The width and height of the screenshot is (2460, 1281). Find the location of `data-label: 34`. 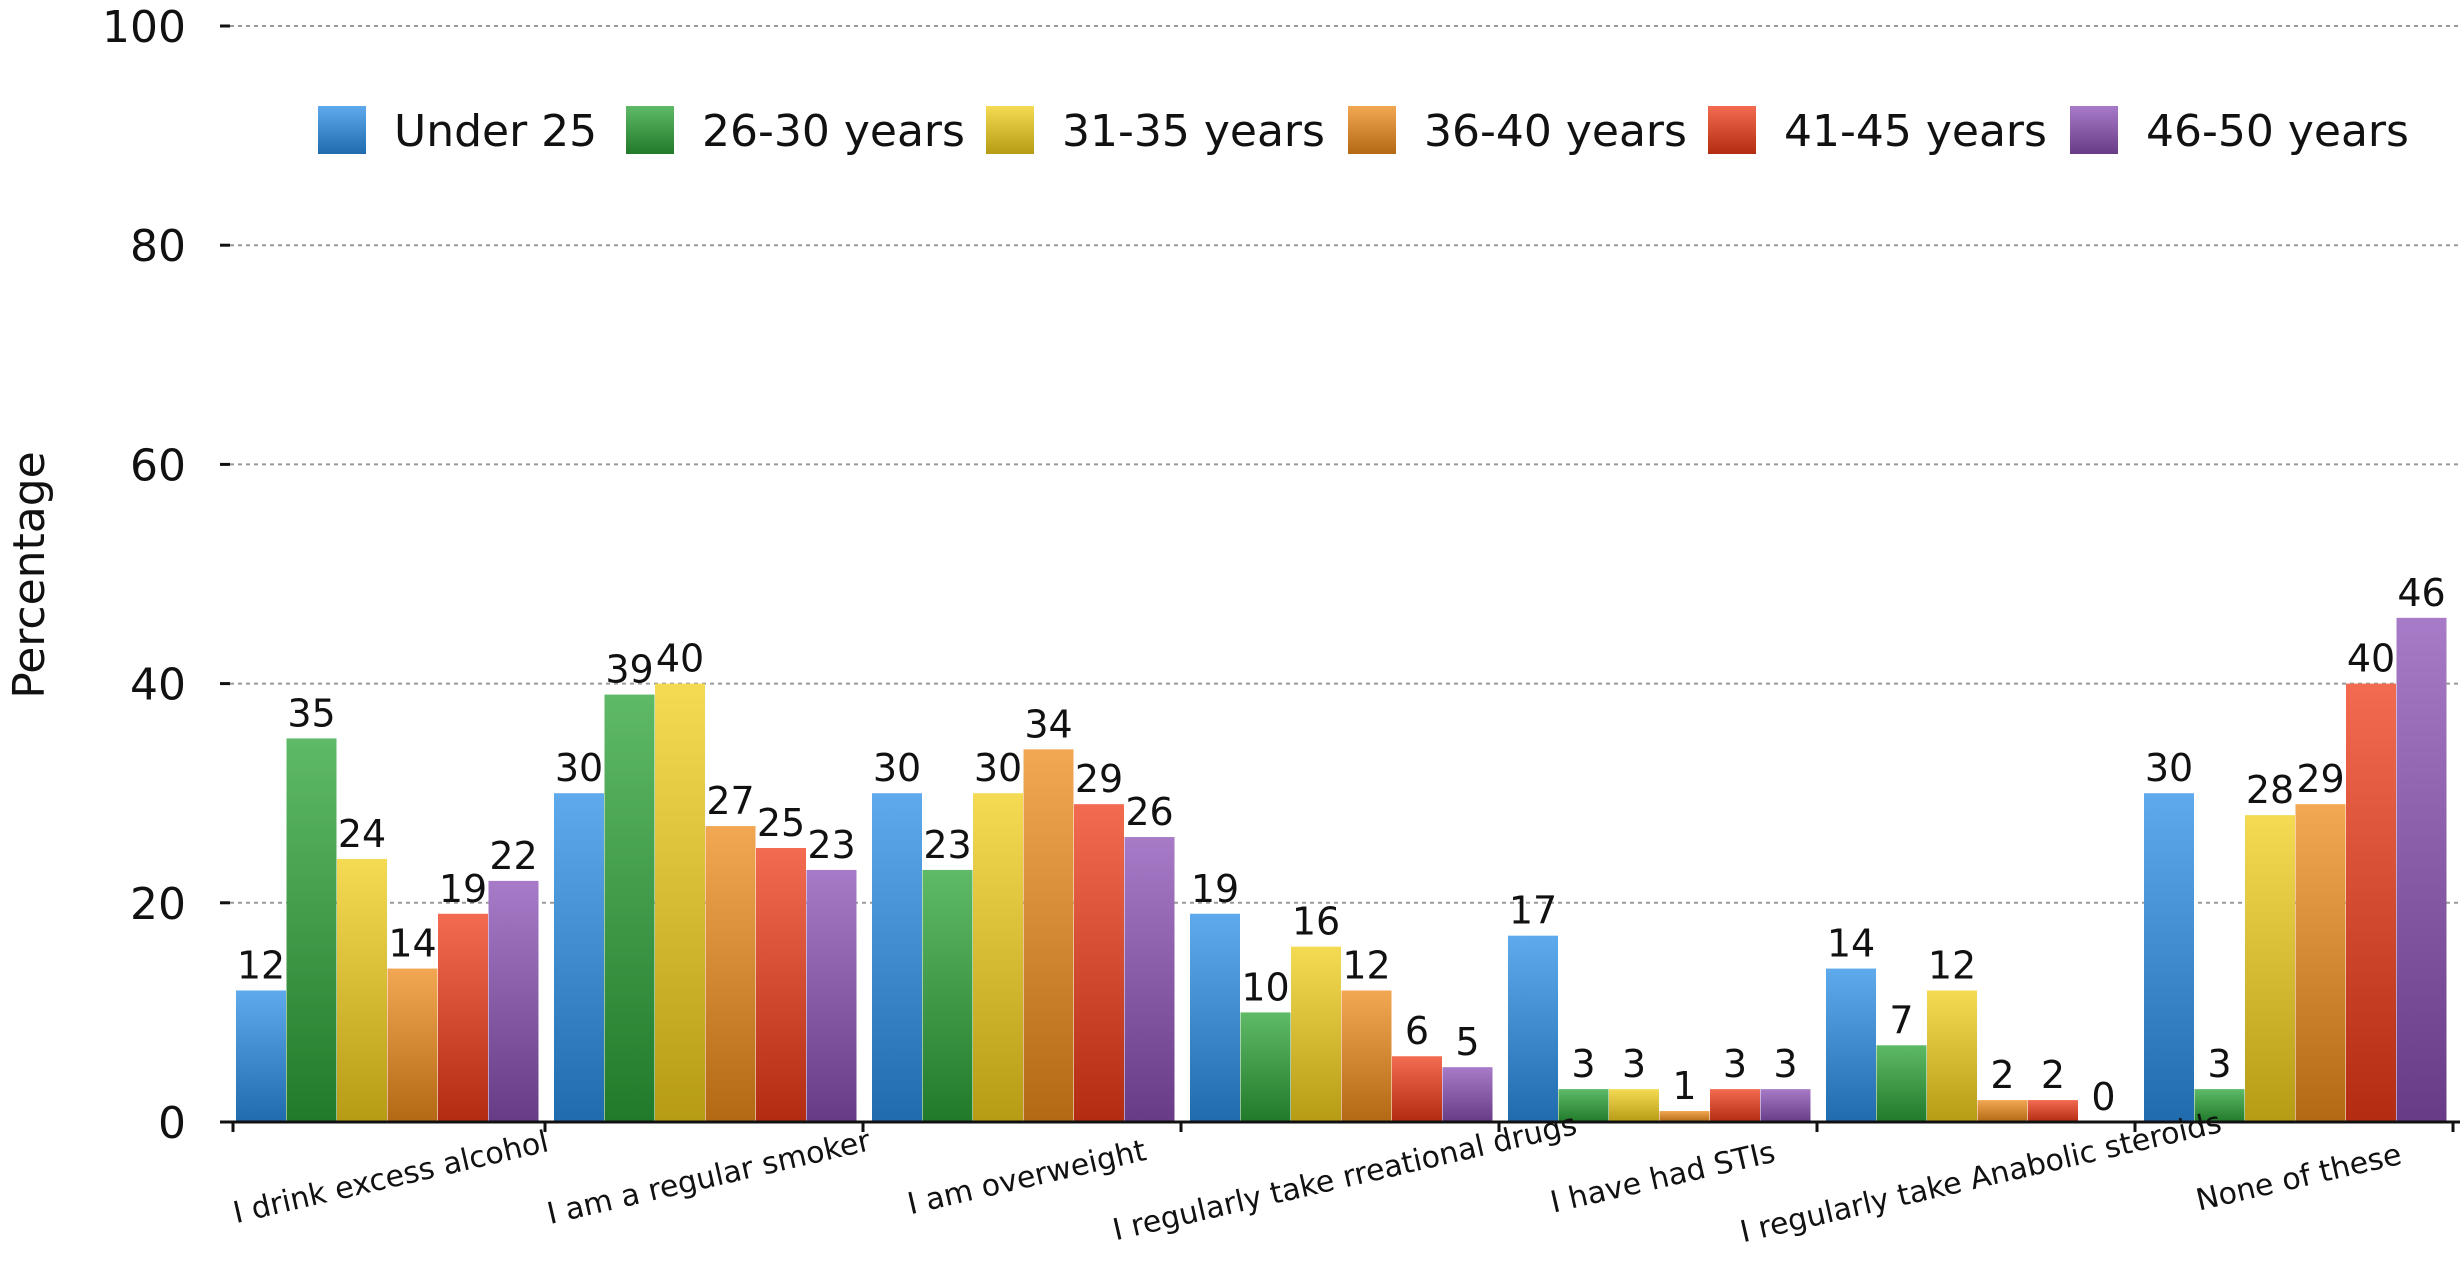

data-label: 34 is located at coordinates (1048, 724).